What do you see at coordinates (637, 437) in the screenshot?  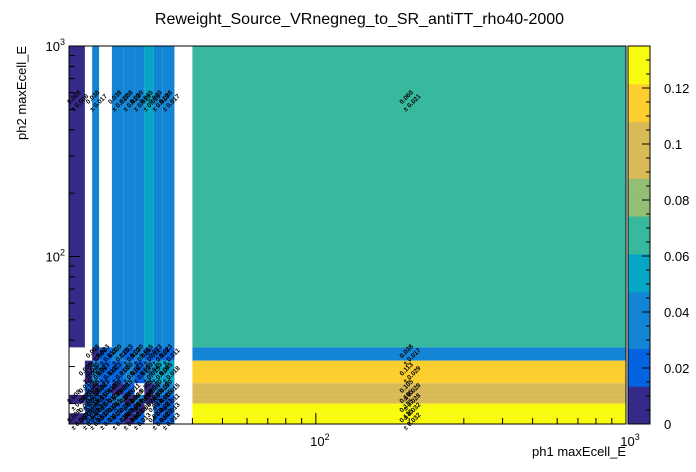 I see `tick-exponent: 3` at bounding box center [637, 437].